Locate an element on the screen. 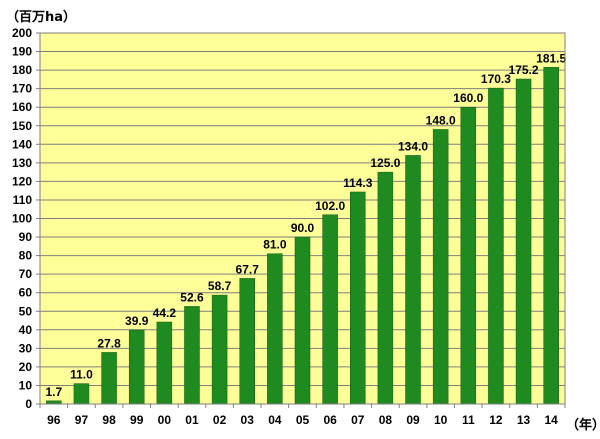  value-label-05: 90.0 is located at coordinates (303, 228).